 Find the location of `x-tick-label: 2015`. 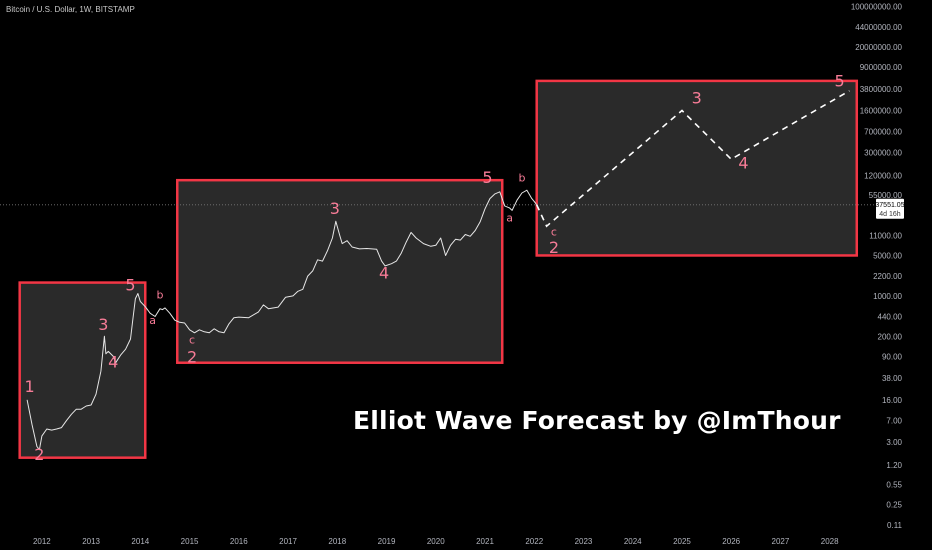

x-tick-label: 2015 is located at coordinates (190, 541).